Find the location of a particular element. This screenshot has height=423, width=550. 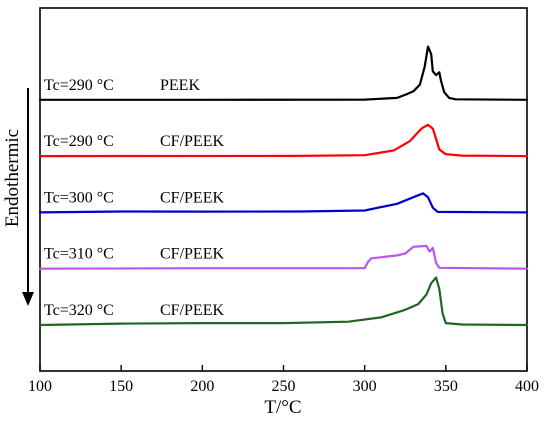

direction-annotation: Endothermic is located at coordinates (12, 178).